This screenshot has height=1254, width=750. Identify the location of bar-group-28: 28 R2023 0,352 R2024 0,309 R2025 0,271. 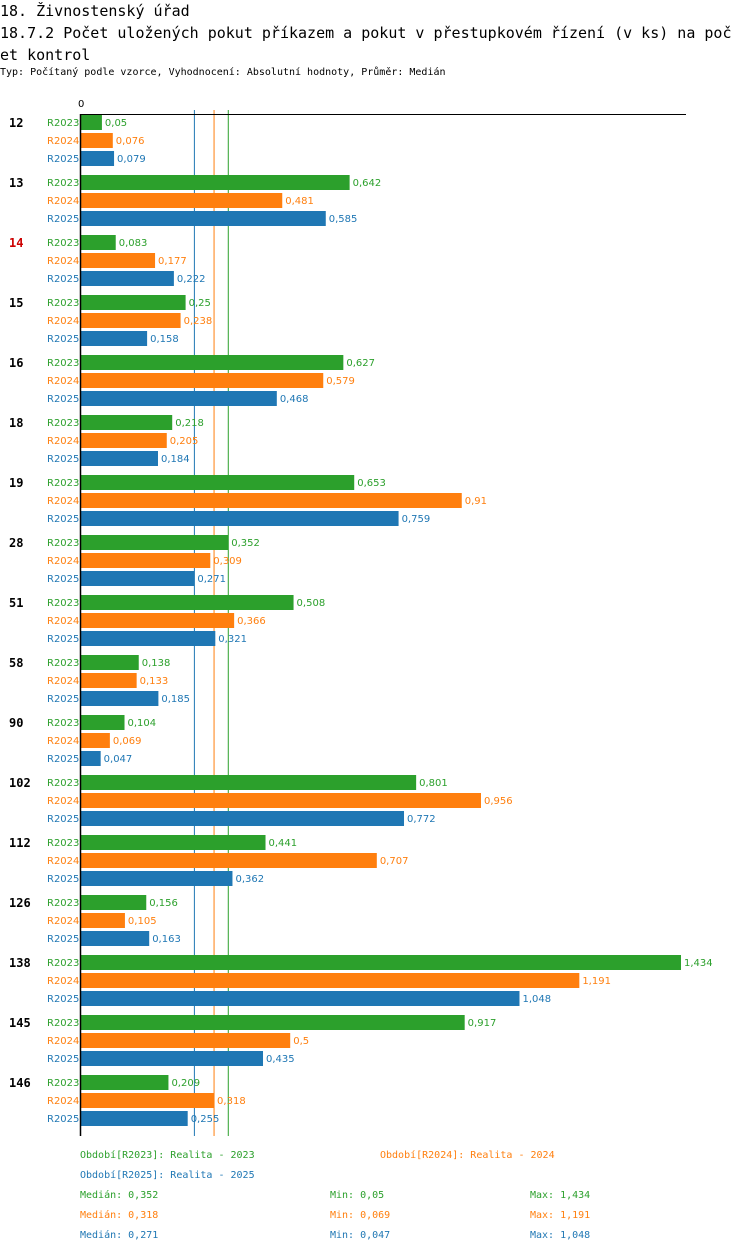
(134, 560).